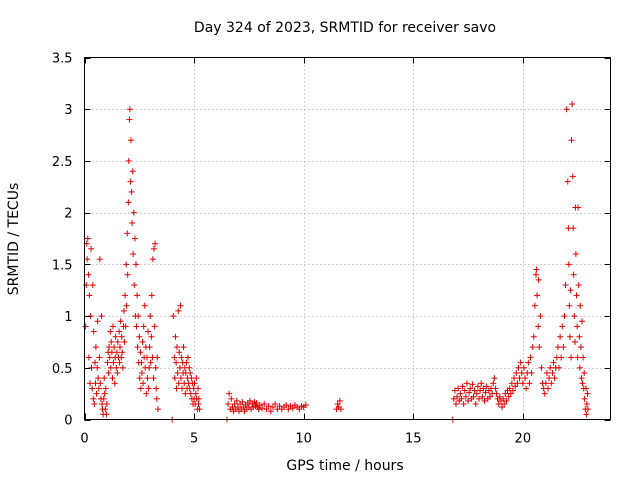 Image resolution: width=640 pixels, height=480 pixels. I want to click on x-tick-label: 5, so click(194, 439).